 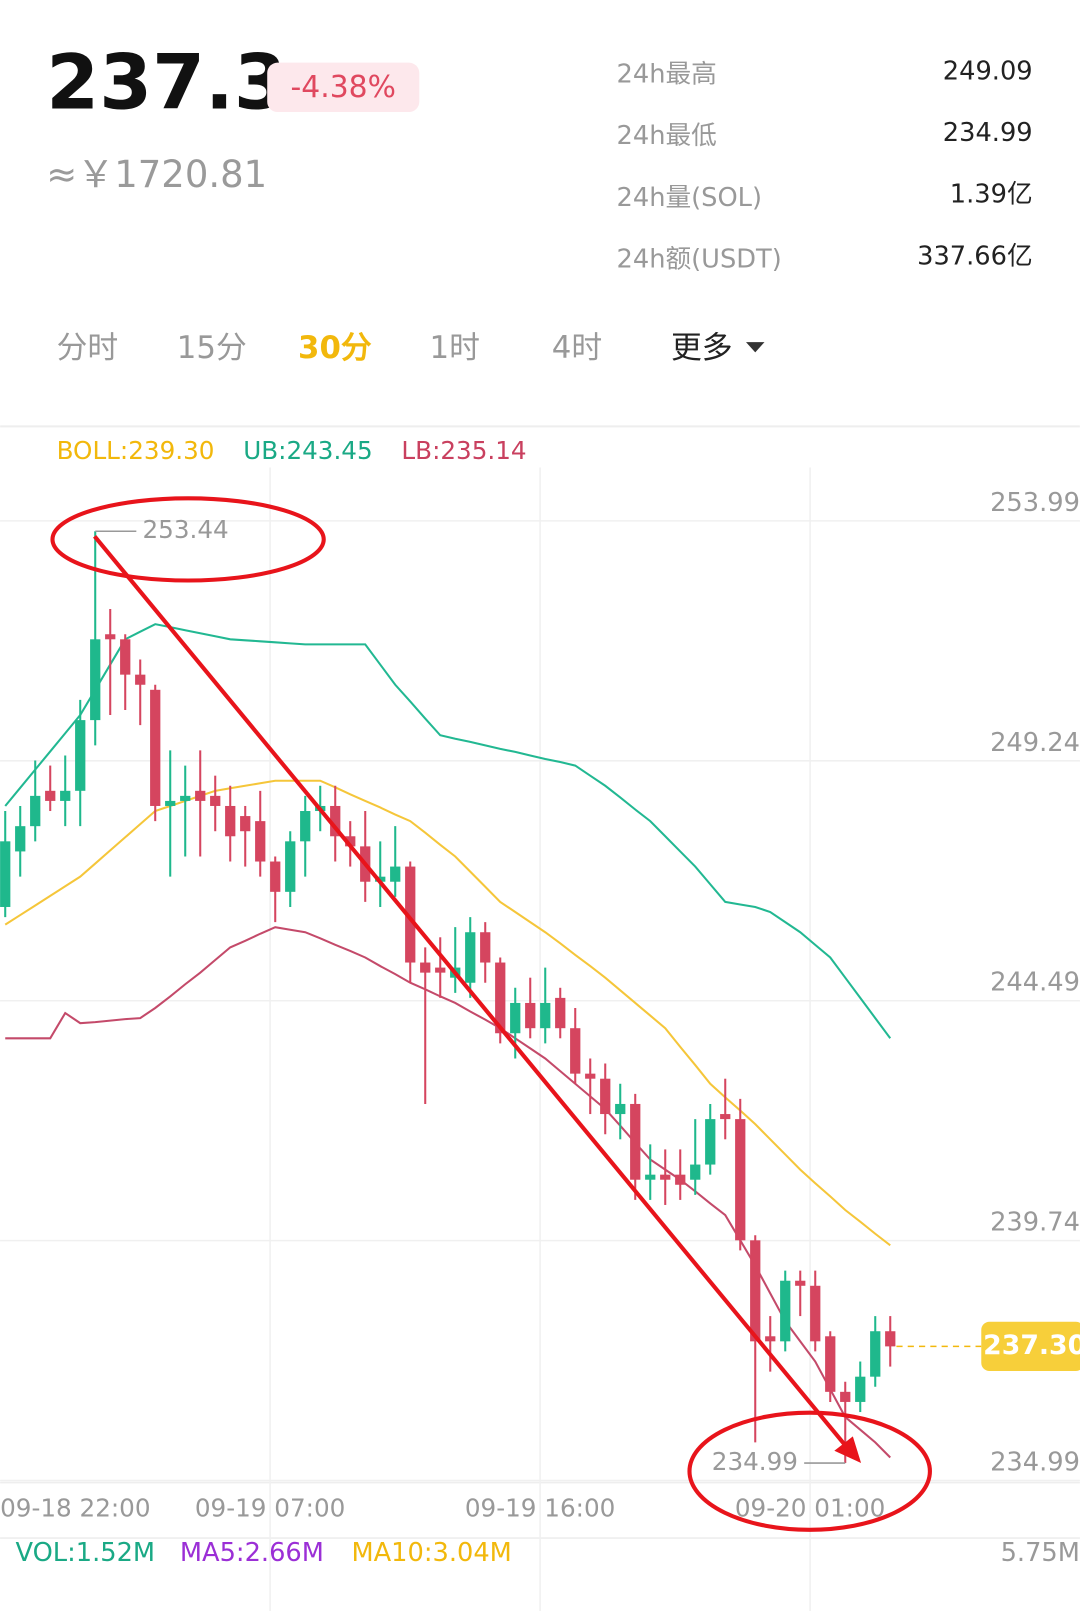 I want to click on timeframe-tab: 分时, so click(x=88, y=348).